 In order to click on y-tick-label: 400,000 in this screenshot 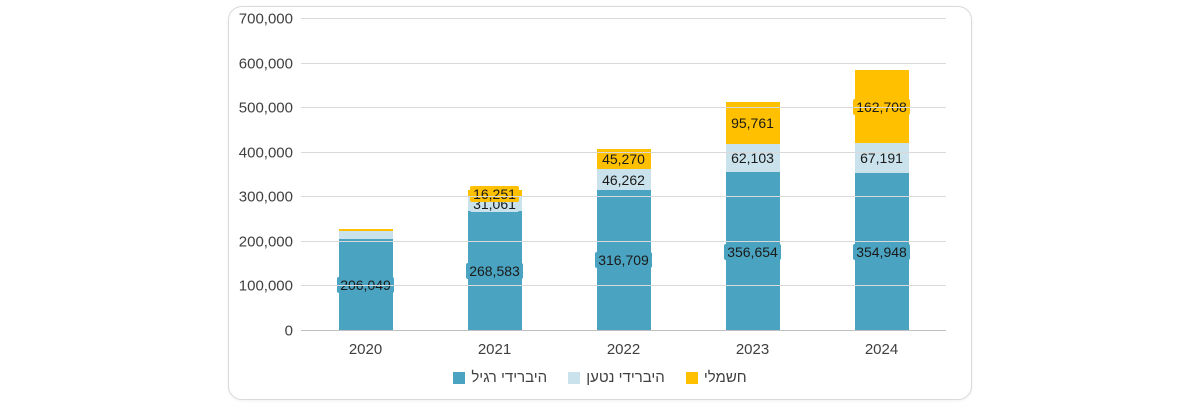, I will do `click(265, 153)`.